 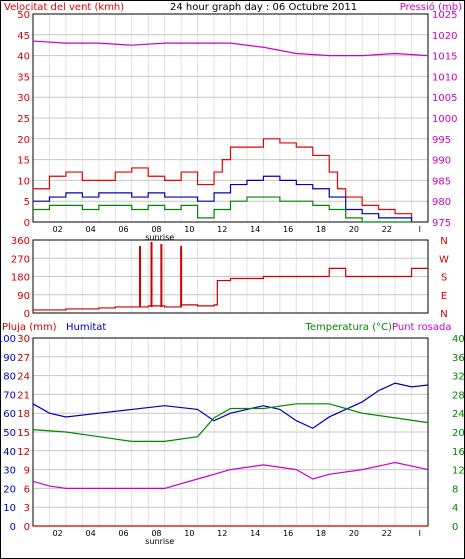 I want to click on p1-wind-tick-label: 0, so click(x=27, y=223).